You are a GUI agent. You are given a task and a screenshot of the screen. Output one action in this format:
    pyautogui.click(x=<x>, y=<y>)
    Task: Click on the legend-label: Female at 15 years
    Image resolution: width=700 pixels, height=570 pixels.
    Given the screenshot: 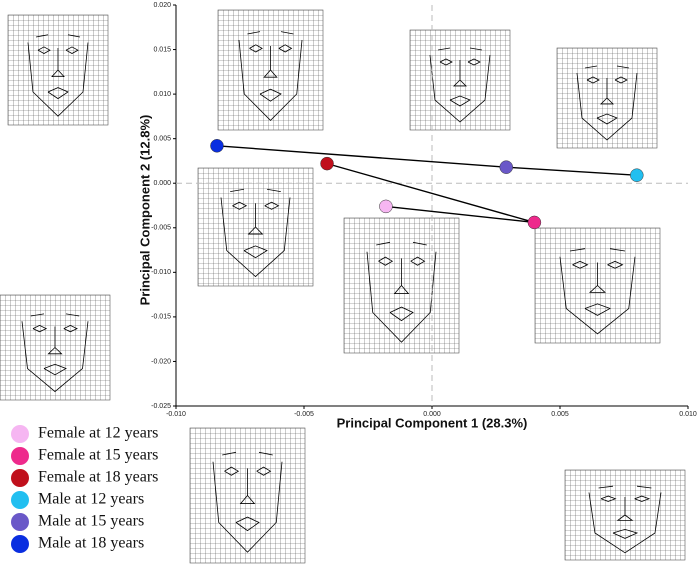 What is the action you would take?
    pyautogui.click(x=98, y=455)
    